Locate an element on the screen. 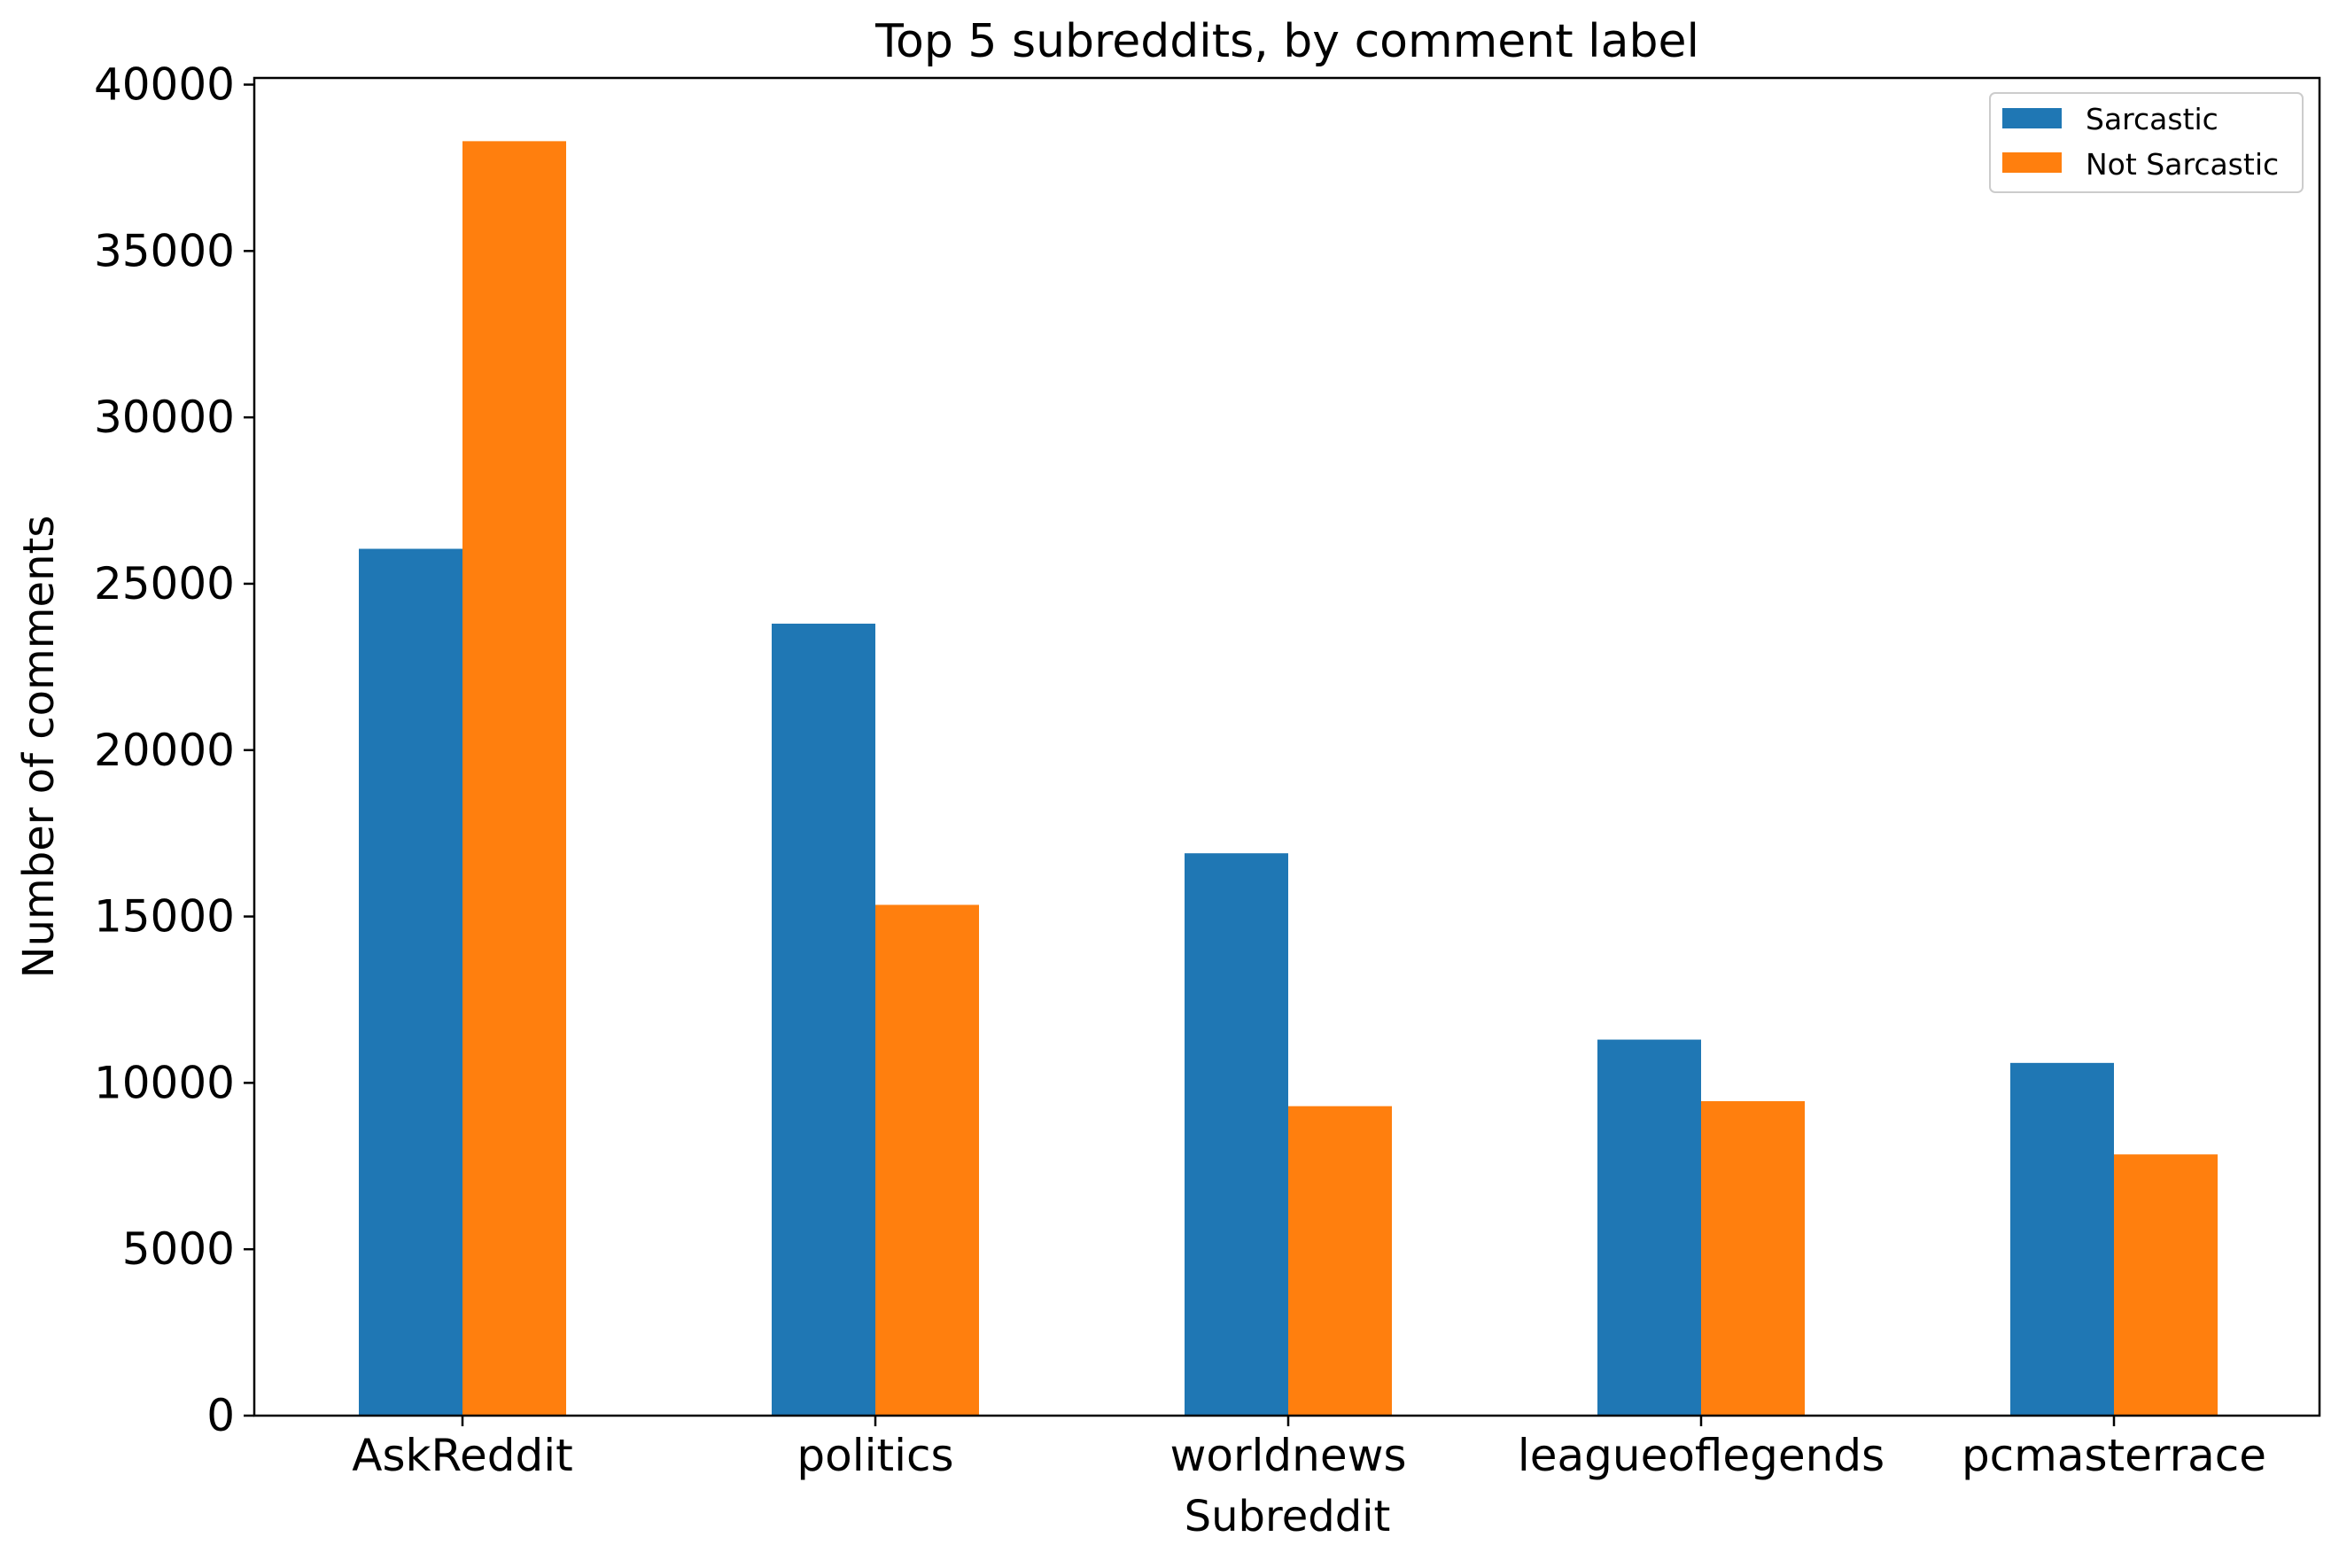 The height and width of the screenshot is (1568, 2339). y-tick-label: 30000 is located at coordinates (164, 417).